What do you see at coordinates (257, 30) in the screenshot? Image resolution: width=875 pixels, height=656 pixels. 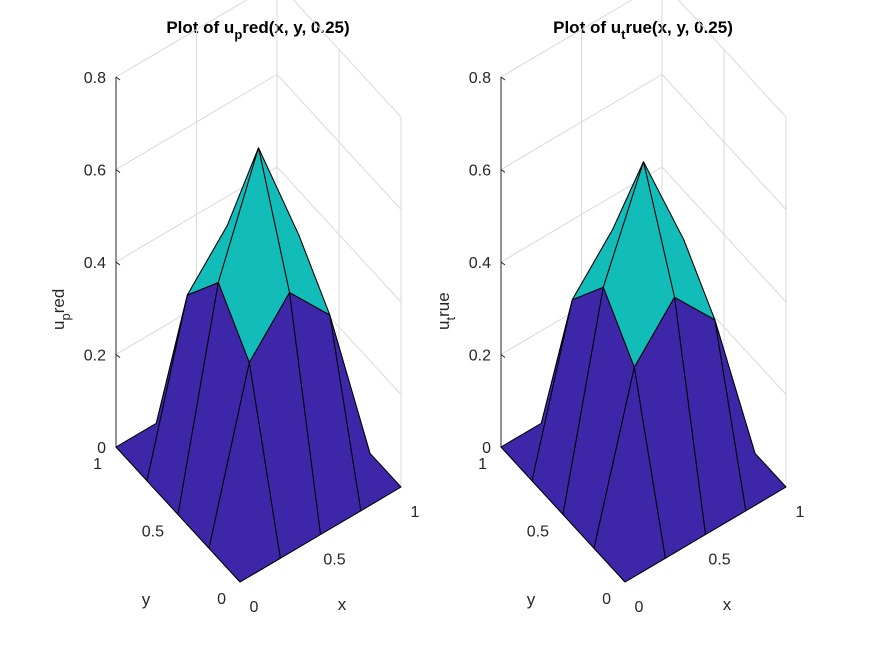 I see `chart-title-u-pred: Plot of upred(x, y, 0.25)` at bounding box center [257, 30].